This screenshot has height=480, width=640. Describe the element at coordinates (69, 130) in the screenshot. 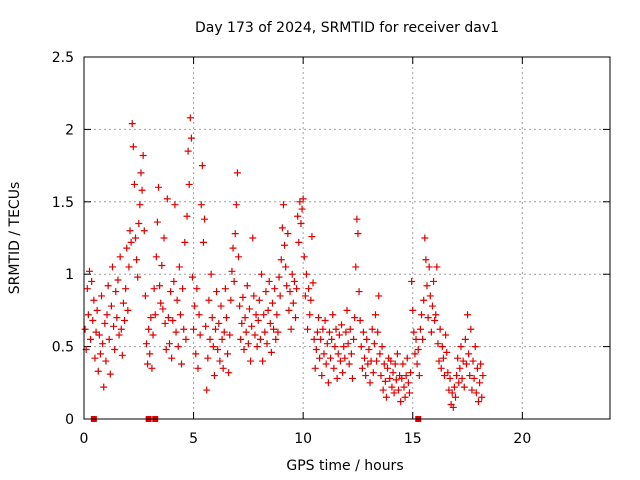

I see `y-tick-label: 2` at that location.